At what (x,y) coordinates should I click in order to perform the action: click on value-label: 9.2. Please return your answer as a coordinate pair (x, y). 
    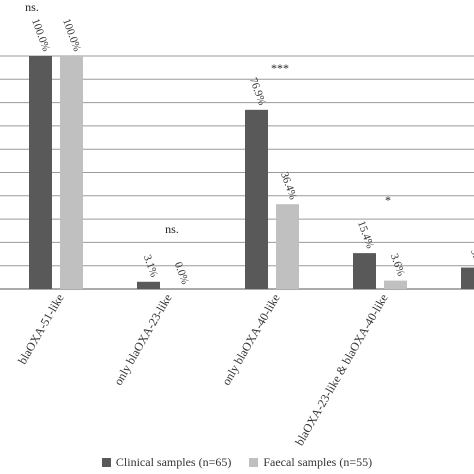
    Looking at the image, I should click on (471, 256).